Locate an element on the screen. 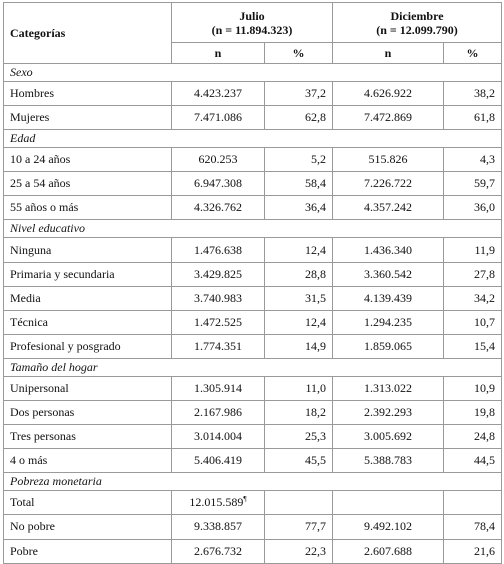 Image resolution: width=504 pixels, height=564 pixels. header-diciembre-n: (n = 12.099.790) is located at coordinates (417, 29).